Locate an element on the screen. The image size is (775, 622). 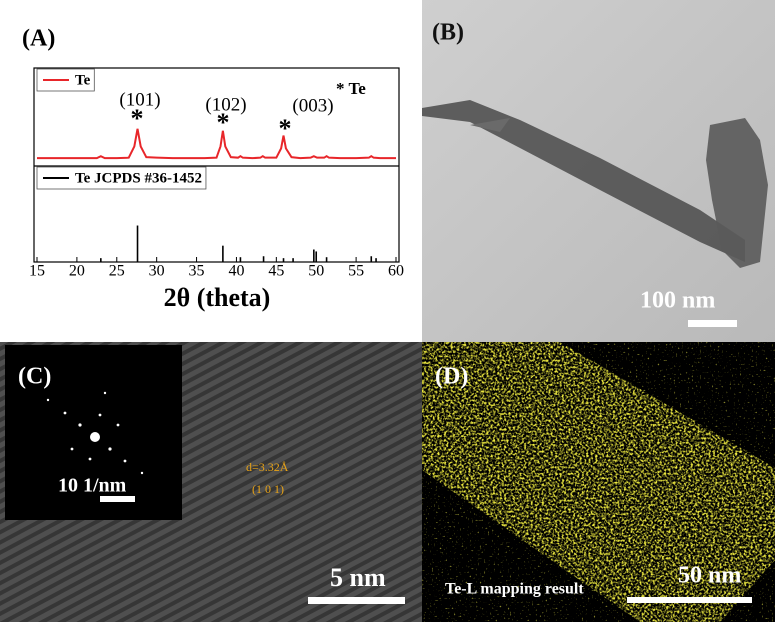
x-tick-label: 30 is located at coordinates (157, 271).